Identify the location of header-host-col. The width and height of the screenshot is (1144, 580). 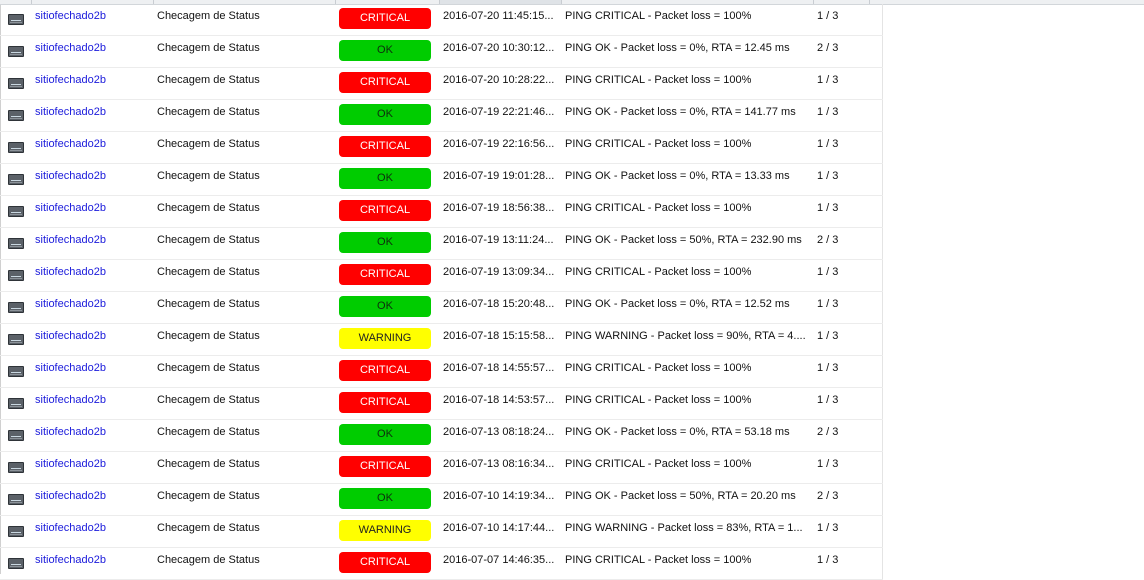
(93, 2).